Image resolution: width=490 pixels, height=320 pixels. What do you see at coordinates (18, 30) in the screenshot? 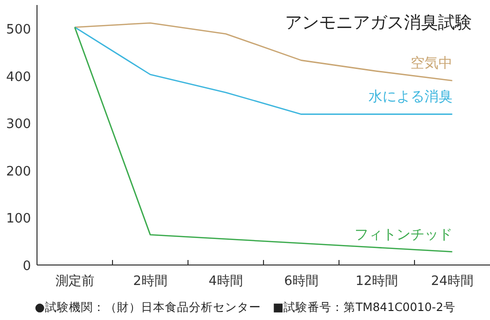
I see `y-tick-label: 500` at bounding box center [18, 30].